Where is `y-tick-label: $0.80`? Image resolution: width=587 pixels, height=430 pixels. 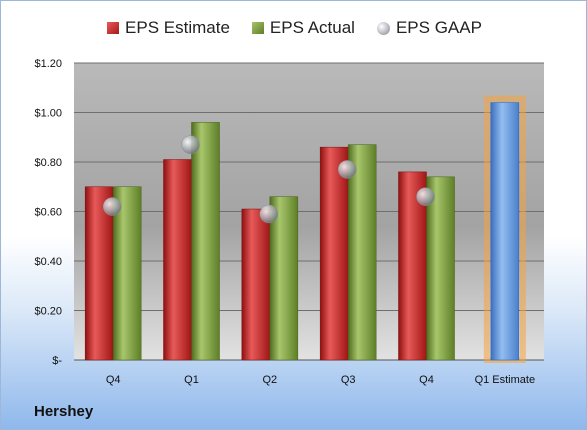 y-tick-label: $0.80 is located at coordinates (48, 163).